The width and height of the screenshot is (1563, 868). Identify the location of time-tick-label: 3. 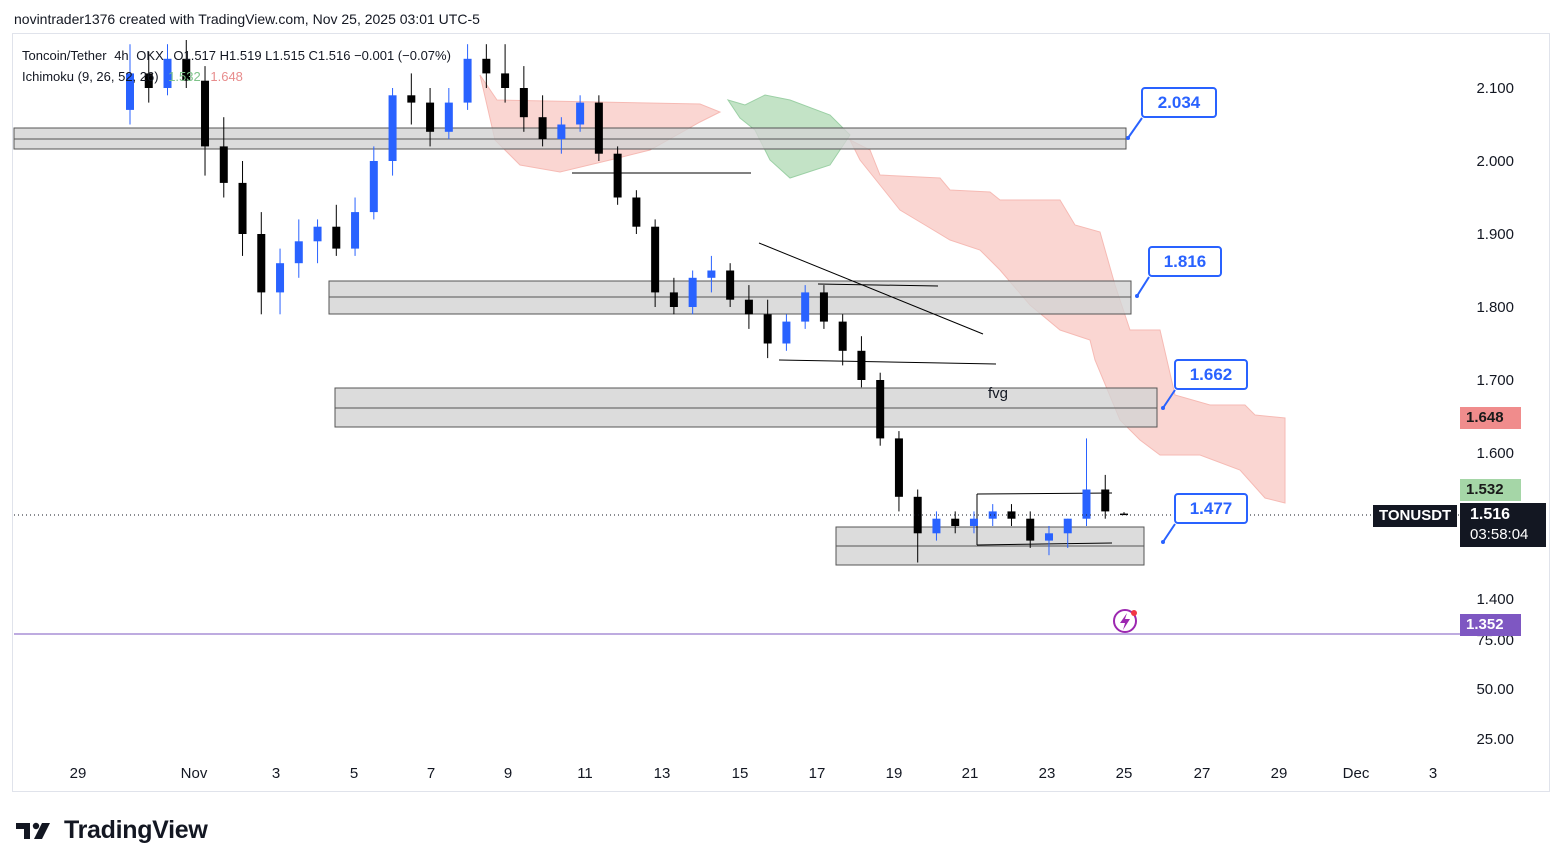
(1433, 773).